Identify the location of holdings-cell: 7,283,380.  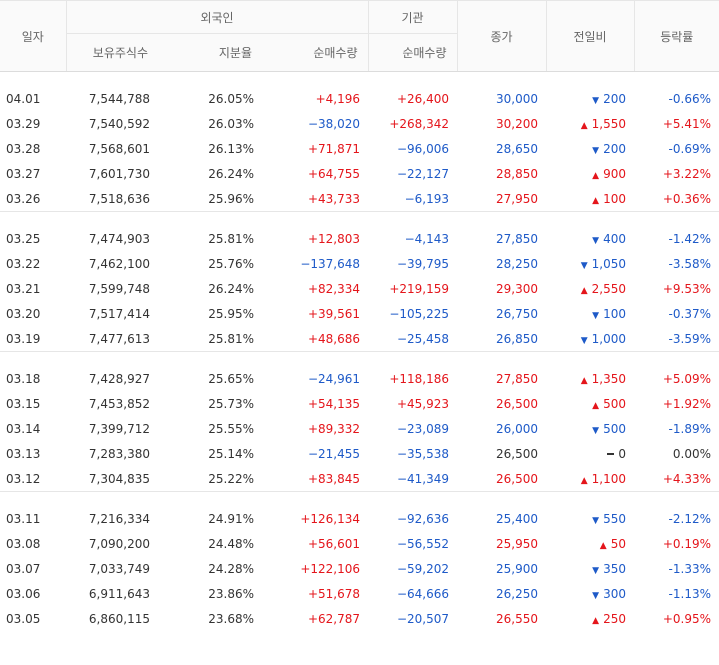
(119, 453).